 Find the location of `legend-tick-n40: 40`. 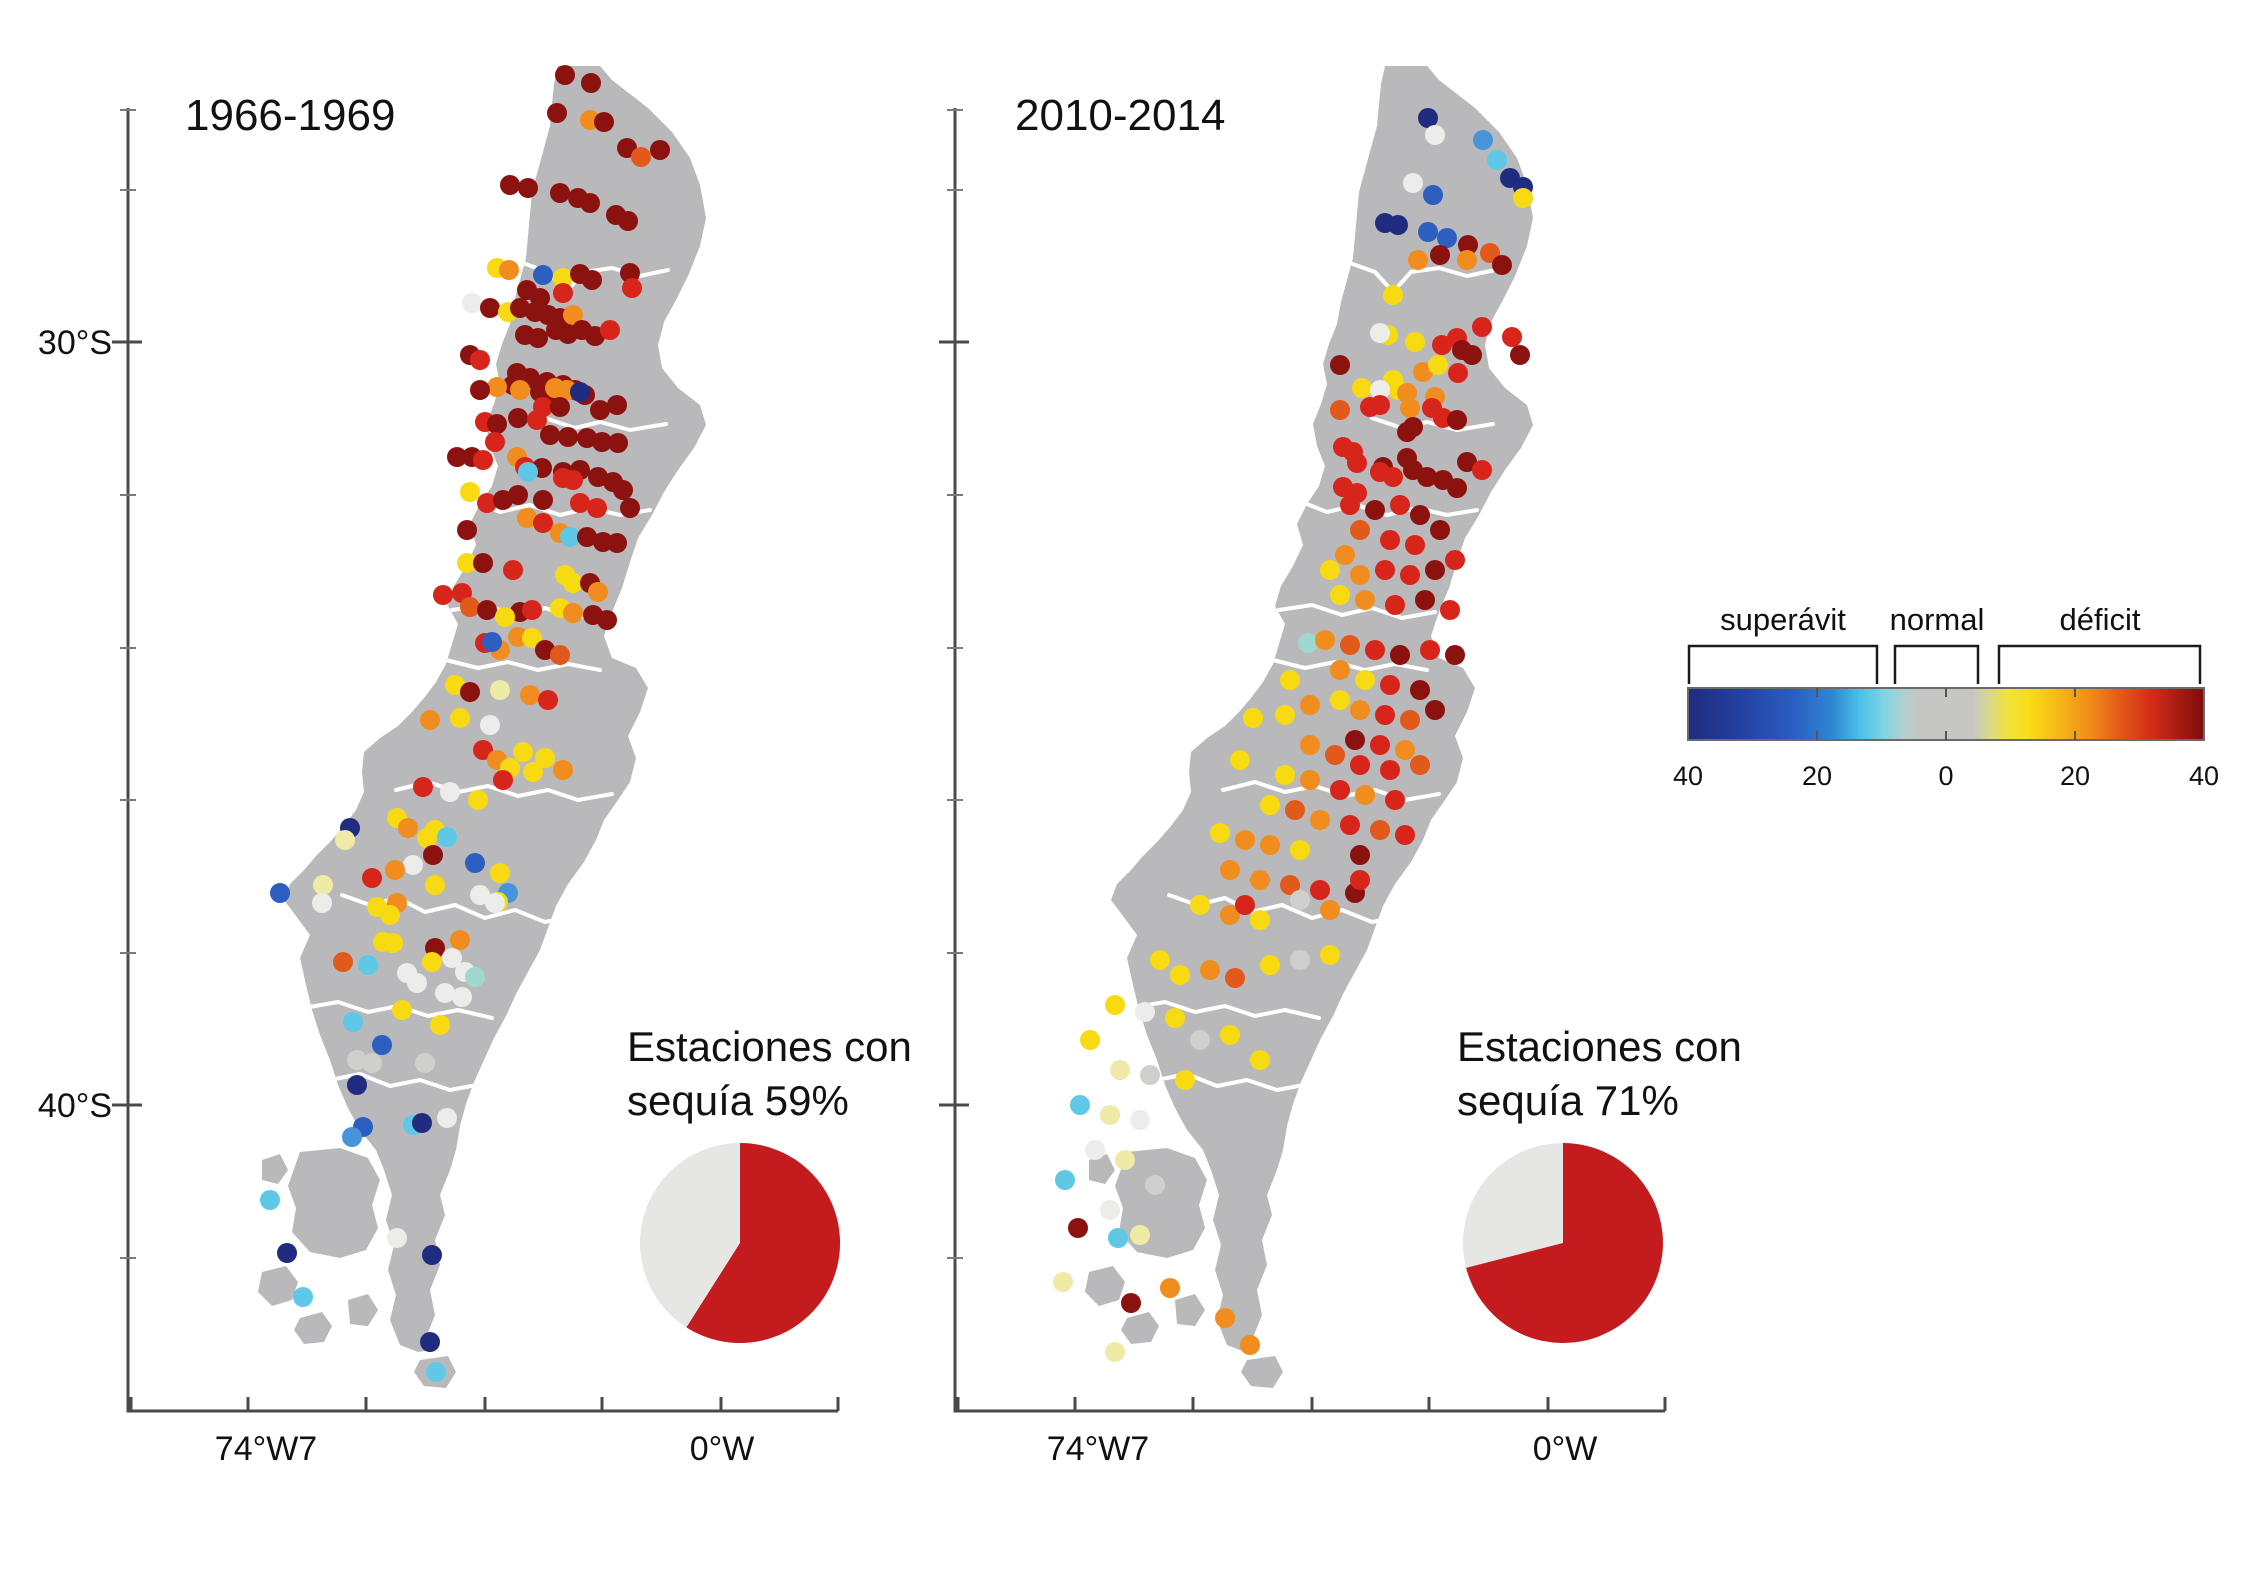

legend-tick-n40: 40 is located at coordinates (1688, 776).